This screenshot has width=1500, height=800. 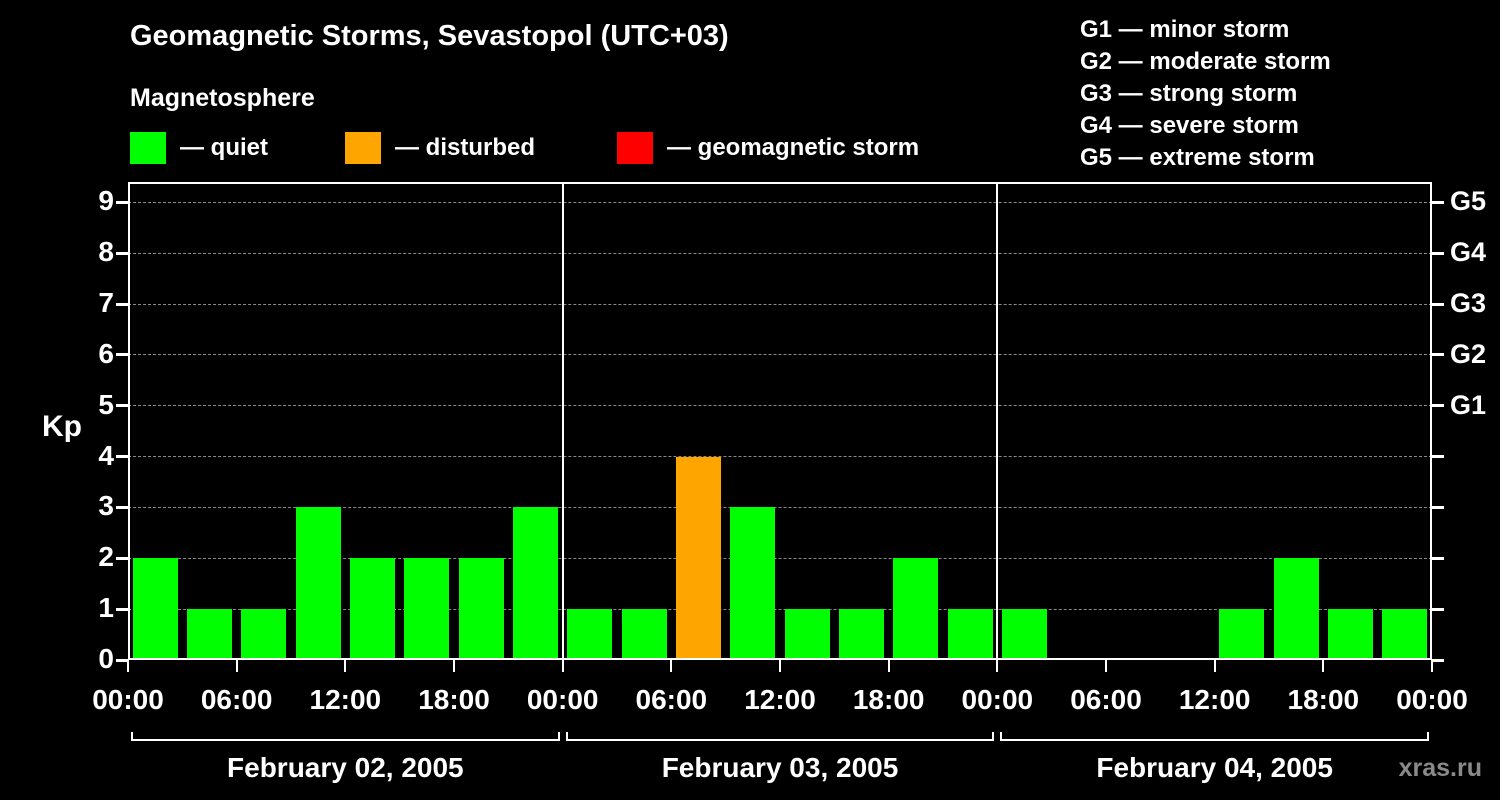 I want to click on legend-item-disturbed: — disturbed, so click(x=440, y=148).